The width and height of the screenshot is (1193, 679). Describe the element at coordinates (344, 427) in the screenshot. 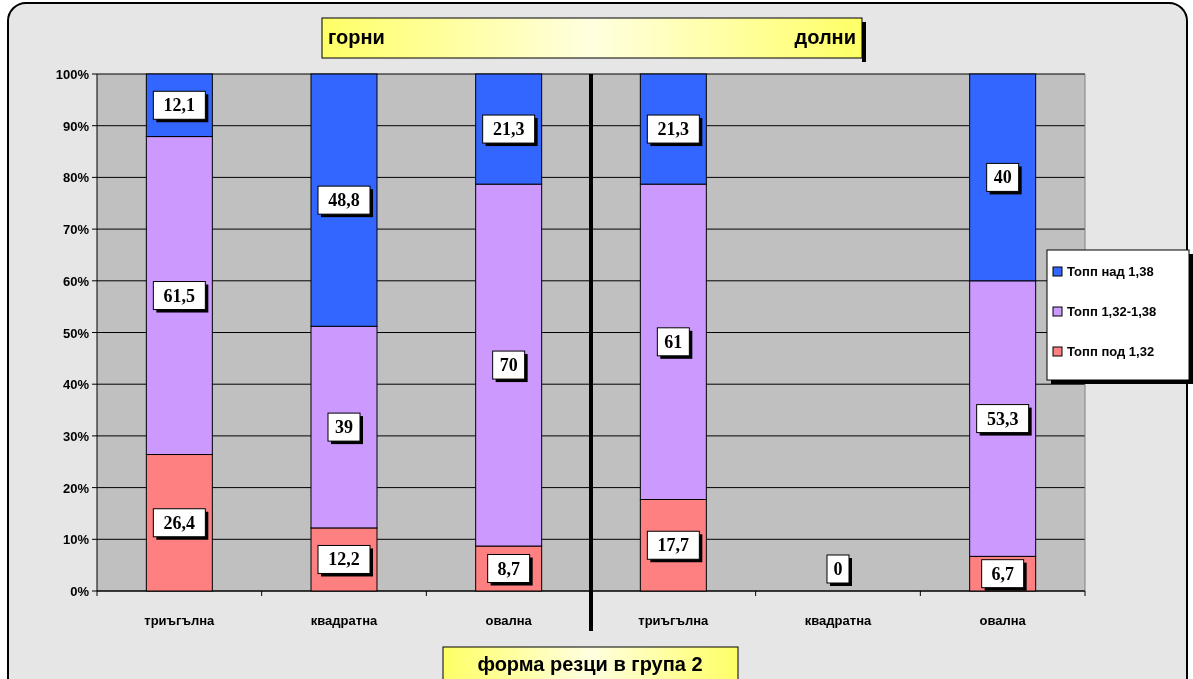

I see `data-label: 39` at that location.